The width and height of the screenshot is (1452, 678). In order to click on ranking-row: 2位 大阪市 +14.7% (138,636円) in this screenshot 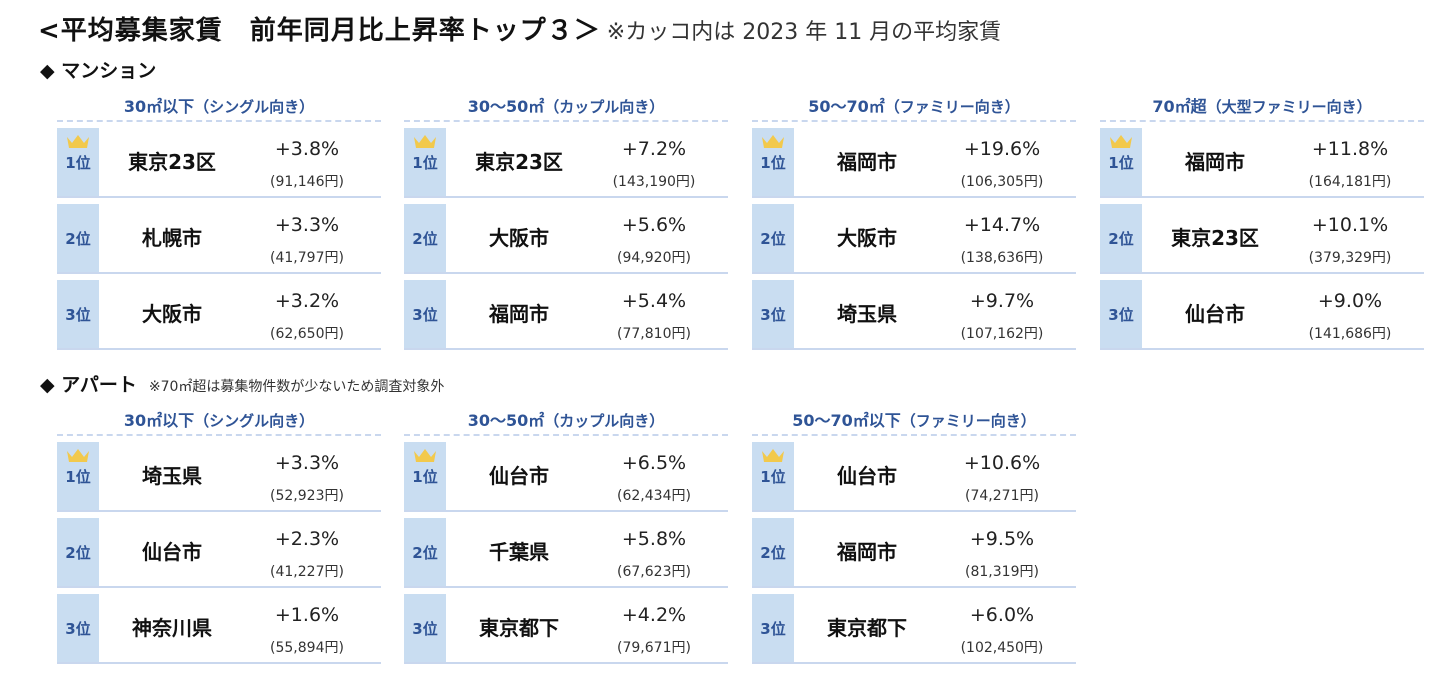, I will do `click(914, 239)`.